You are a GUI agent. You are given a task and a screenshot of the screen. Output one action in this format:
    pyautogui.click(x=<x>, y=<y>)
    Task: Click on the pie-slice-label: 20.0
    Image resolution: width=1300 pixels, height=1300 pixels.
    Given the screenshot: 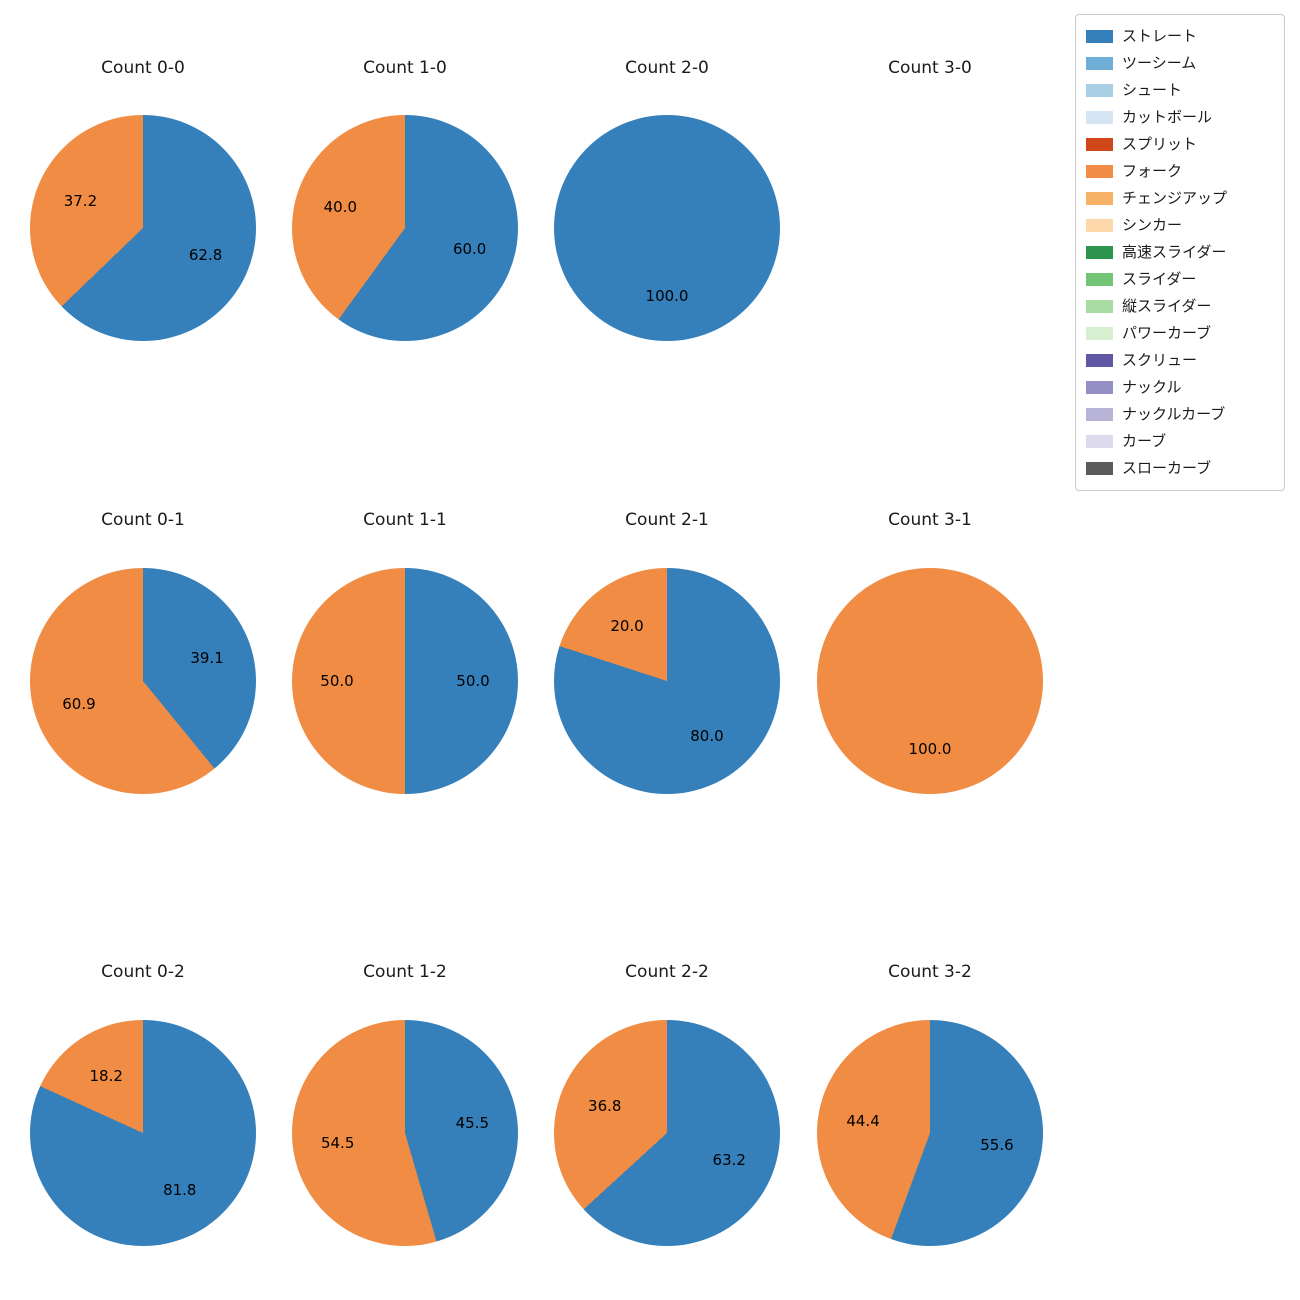 What is the action you would take?
    pyautogui.click(x=627, y=625)
    